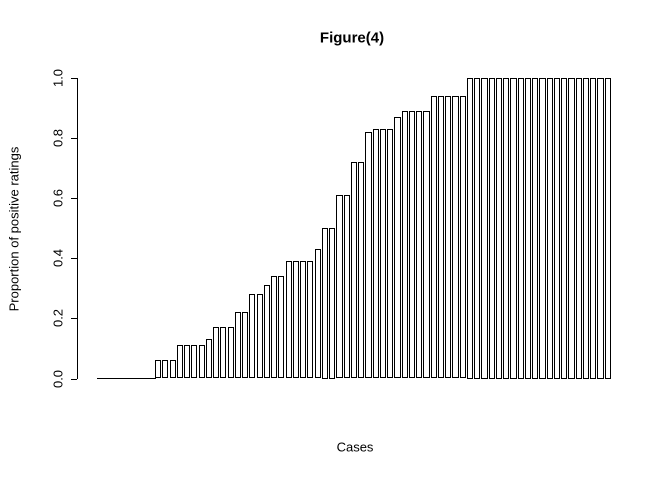 Image resolution: width=672 pixels, height=480 pixels. I want to click on y-axis-line, so click(77, 228).